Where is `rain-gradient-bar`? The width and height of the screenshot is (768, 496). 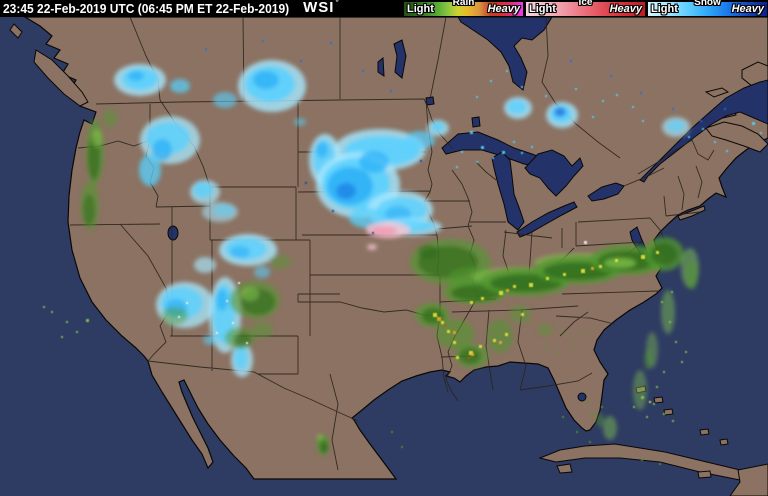
rain-gradient-bar is located at coordinates (463, 9).